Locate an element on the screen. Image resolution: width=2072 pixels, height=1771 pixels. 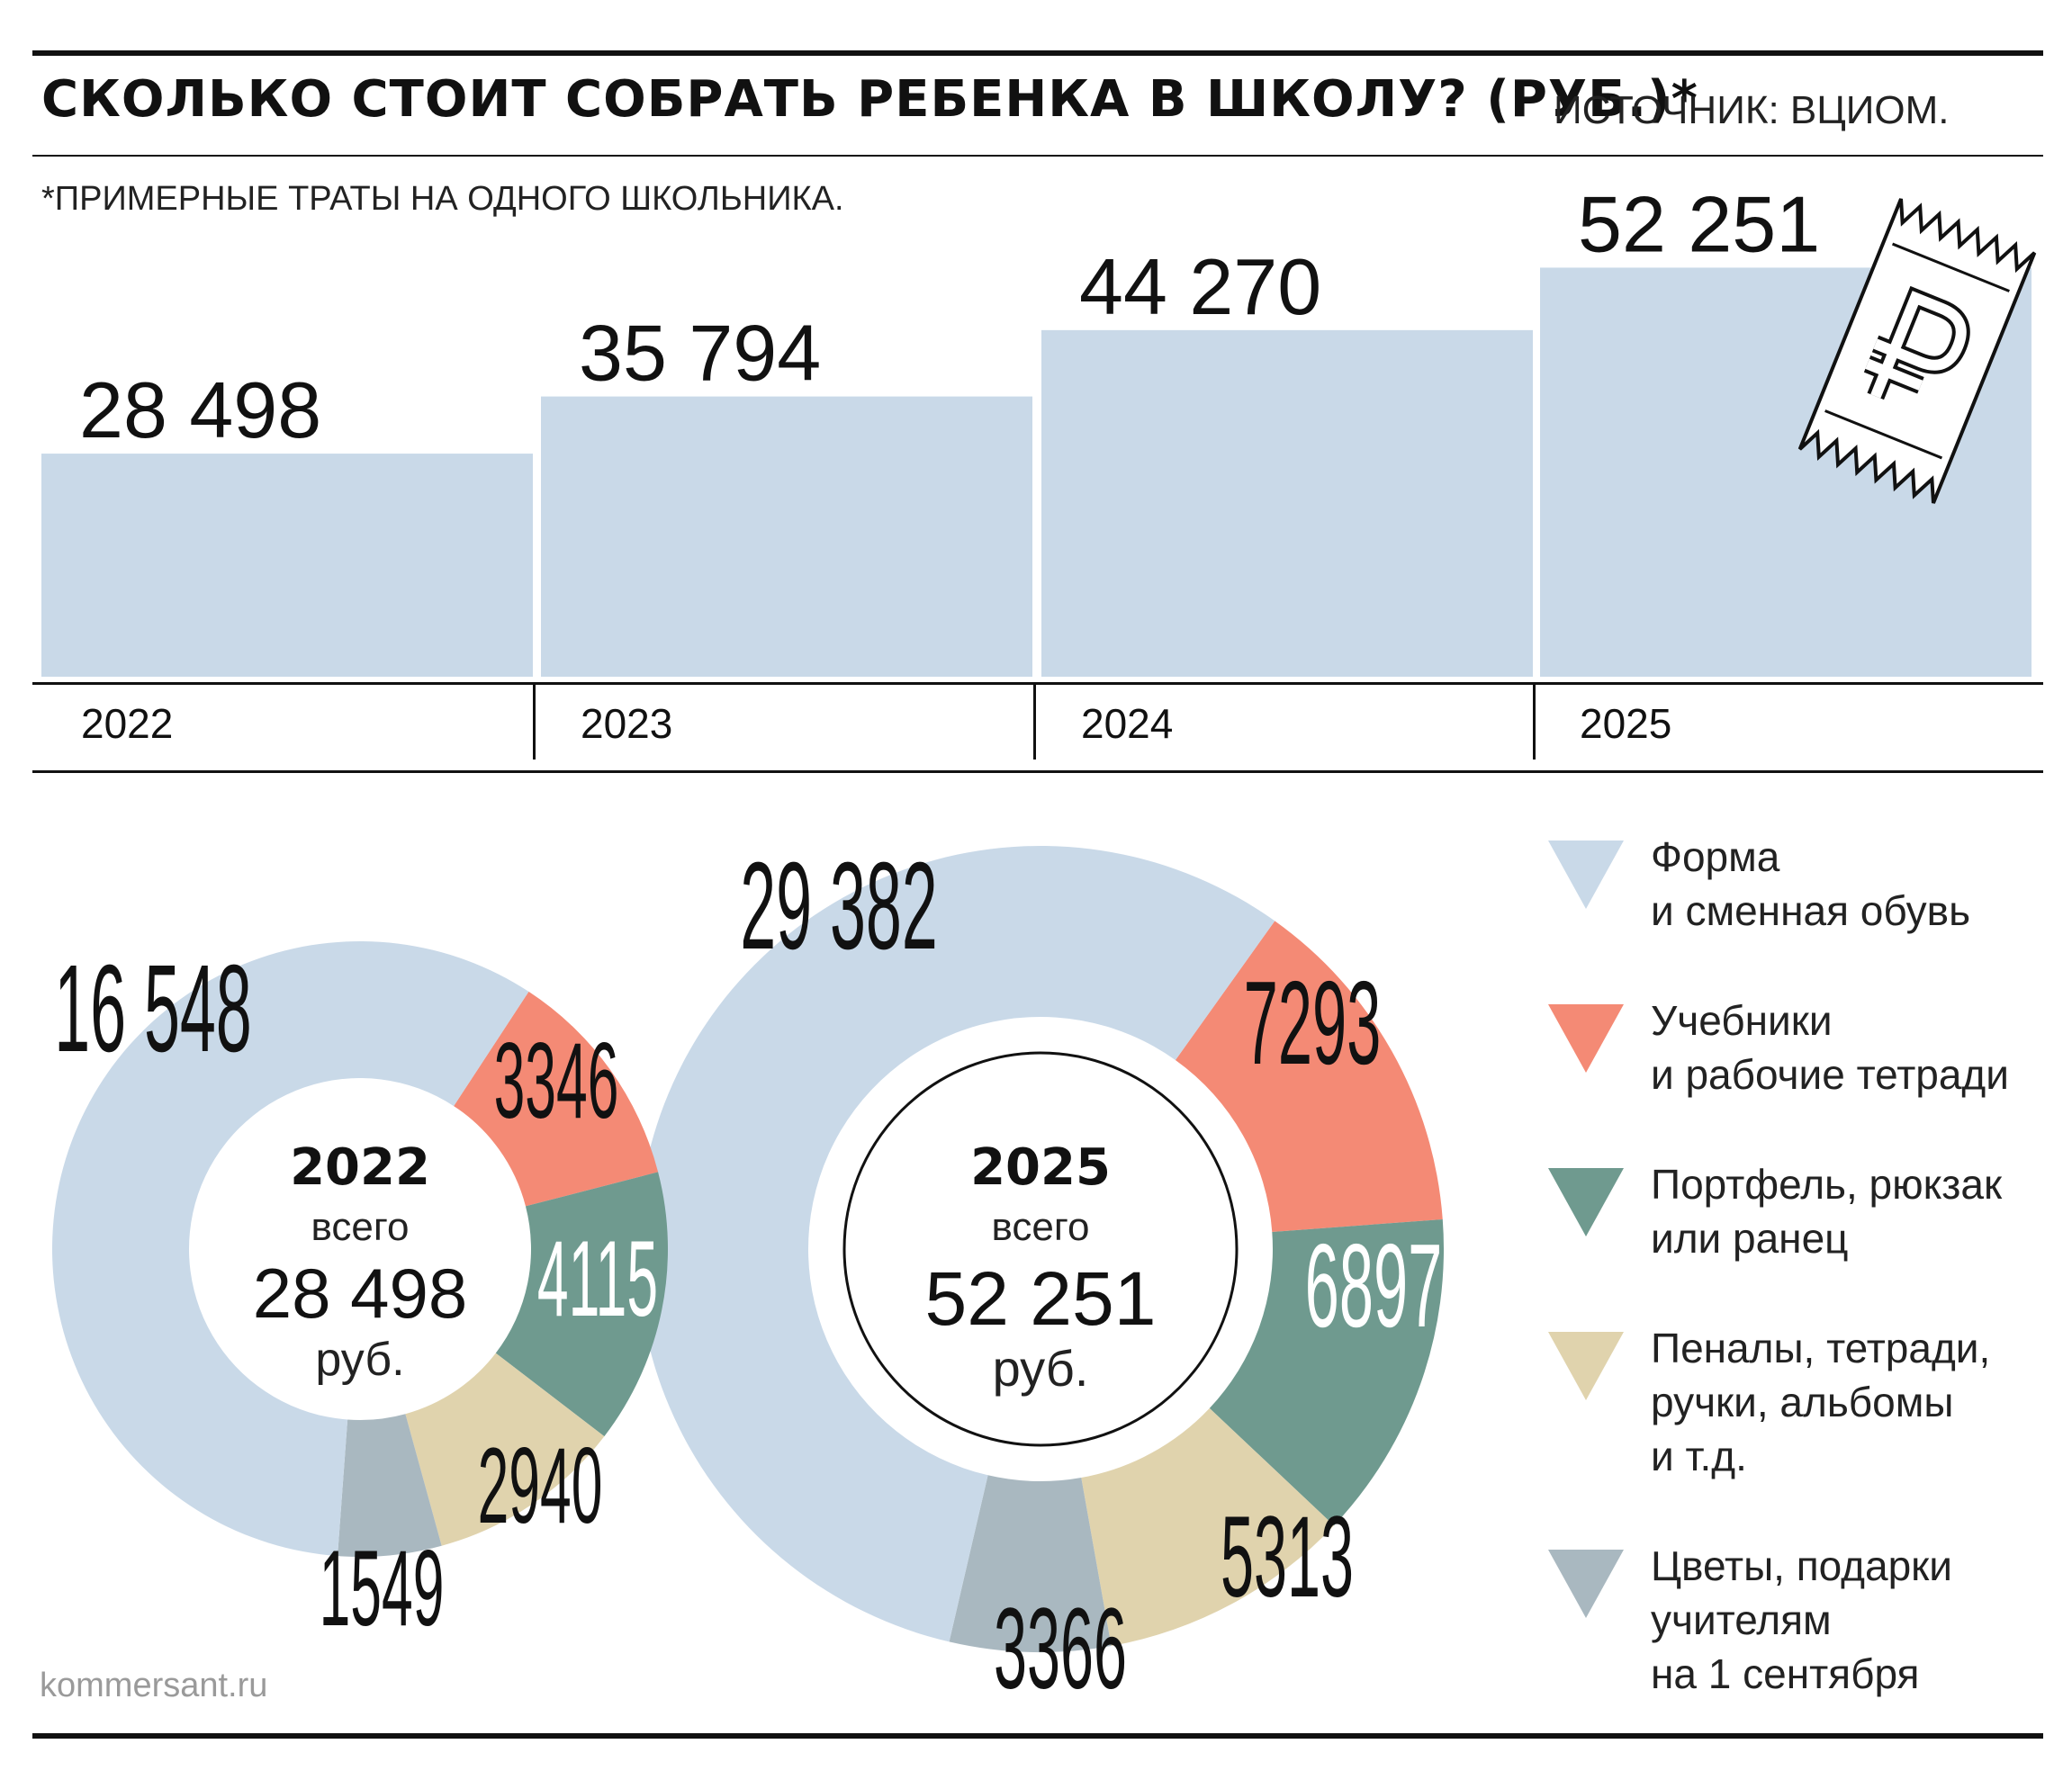
receipt-shape is located at coordinates (1917, 351).